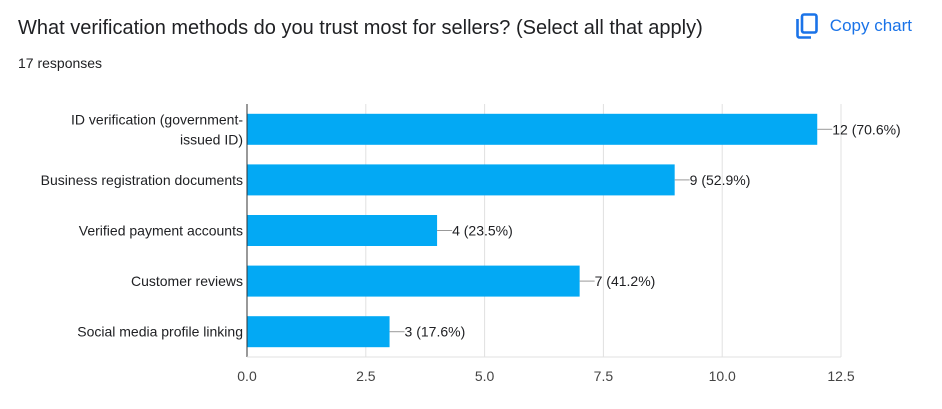 The height and width of the screenshot is (409, 942). Describe the element at coordinates (435, 332) in the screenshot. I see `data-label: 3 (17.6%)` at that location.